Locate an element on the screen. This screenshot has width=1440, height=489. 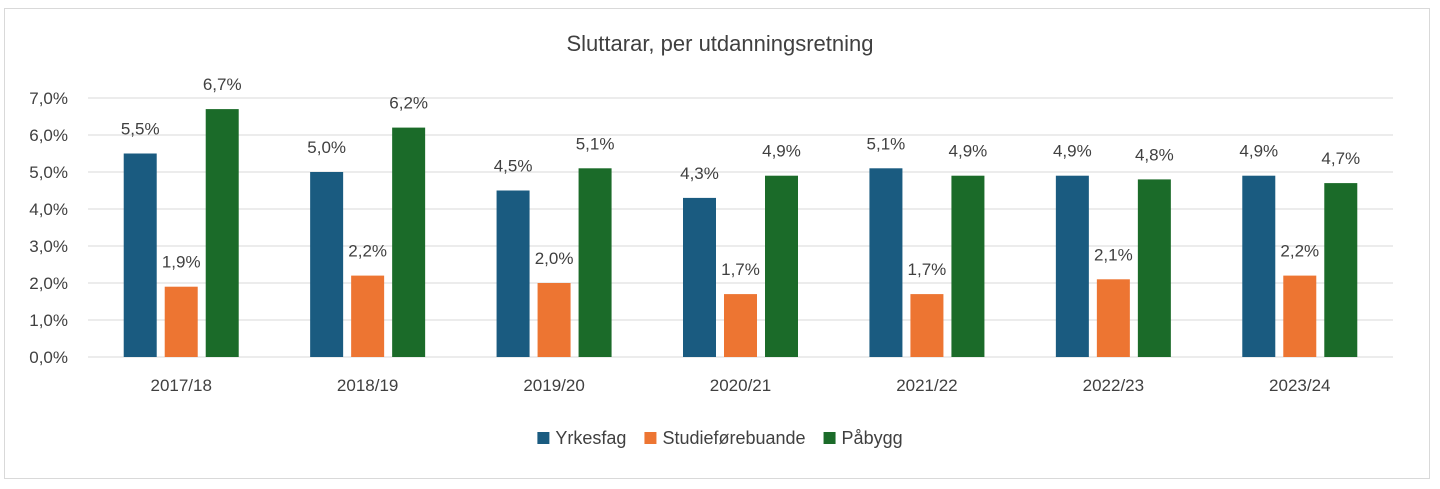
data-label: 5,0% is located at coordinates (326, 147).